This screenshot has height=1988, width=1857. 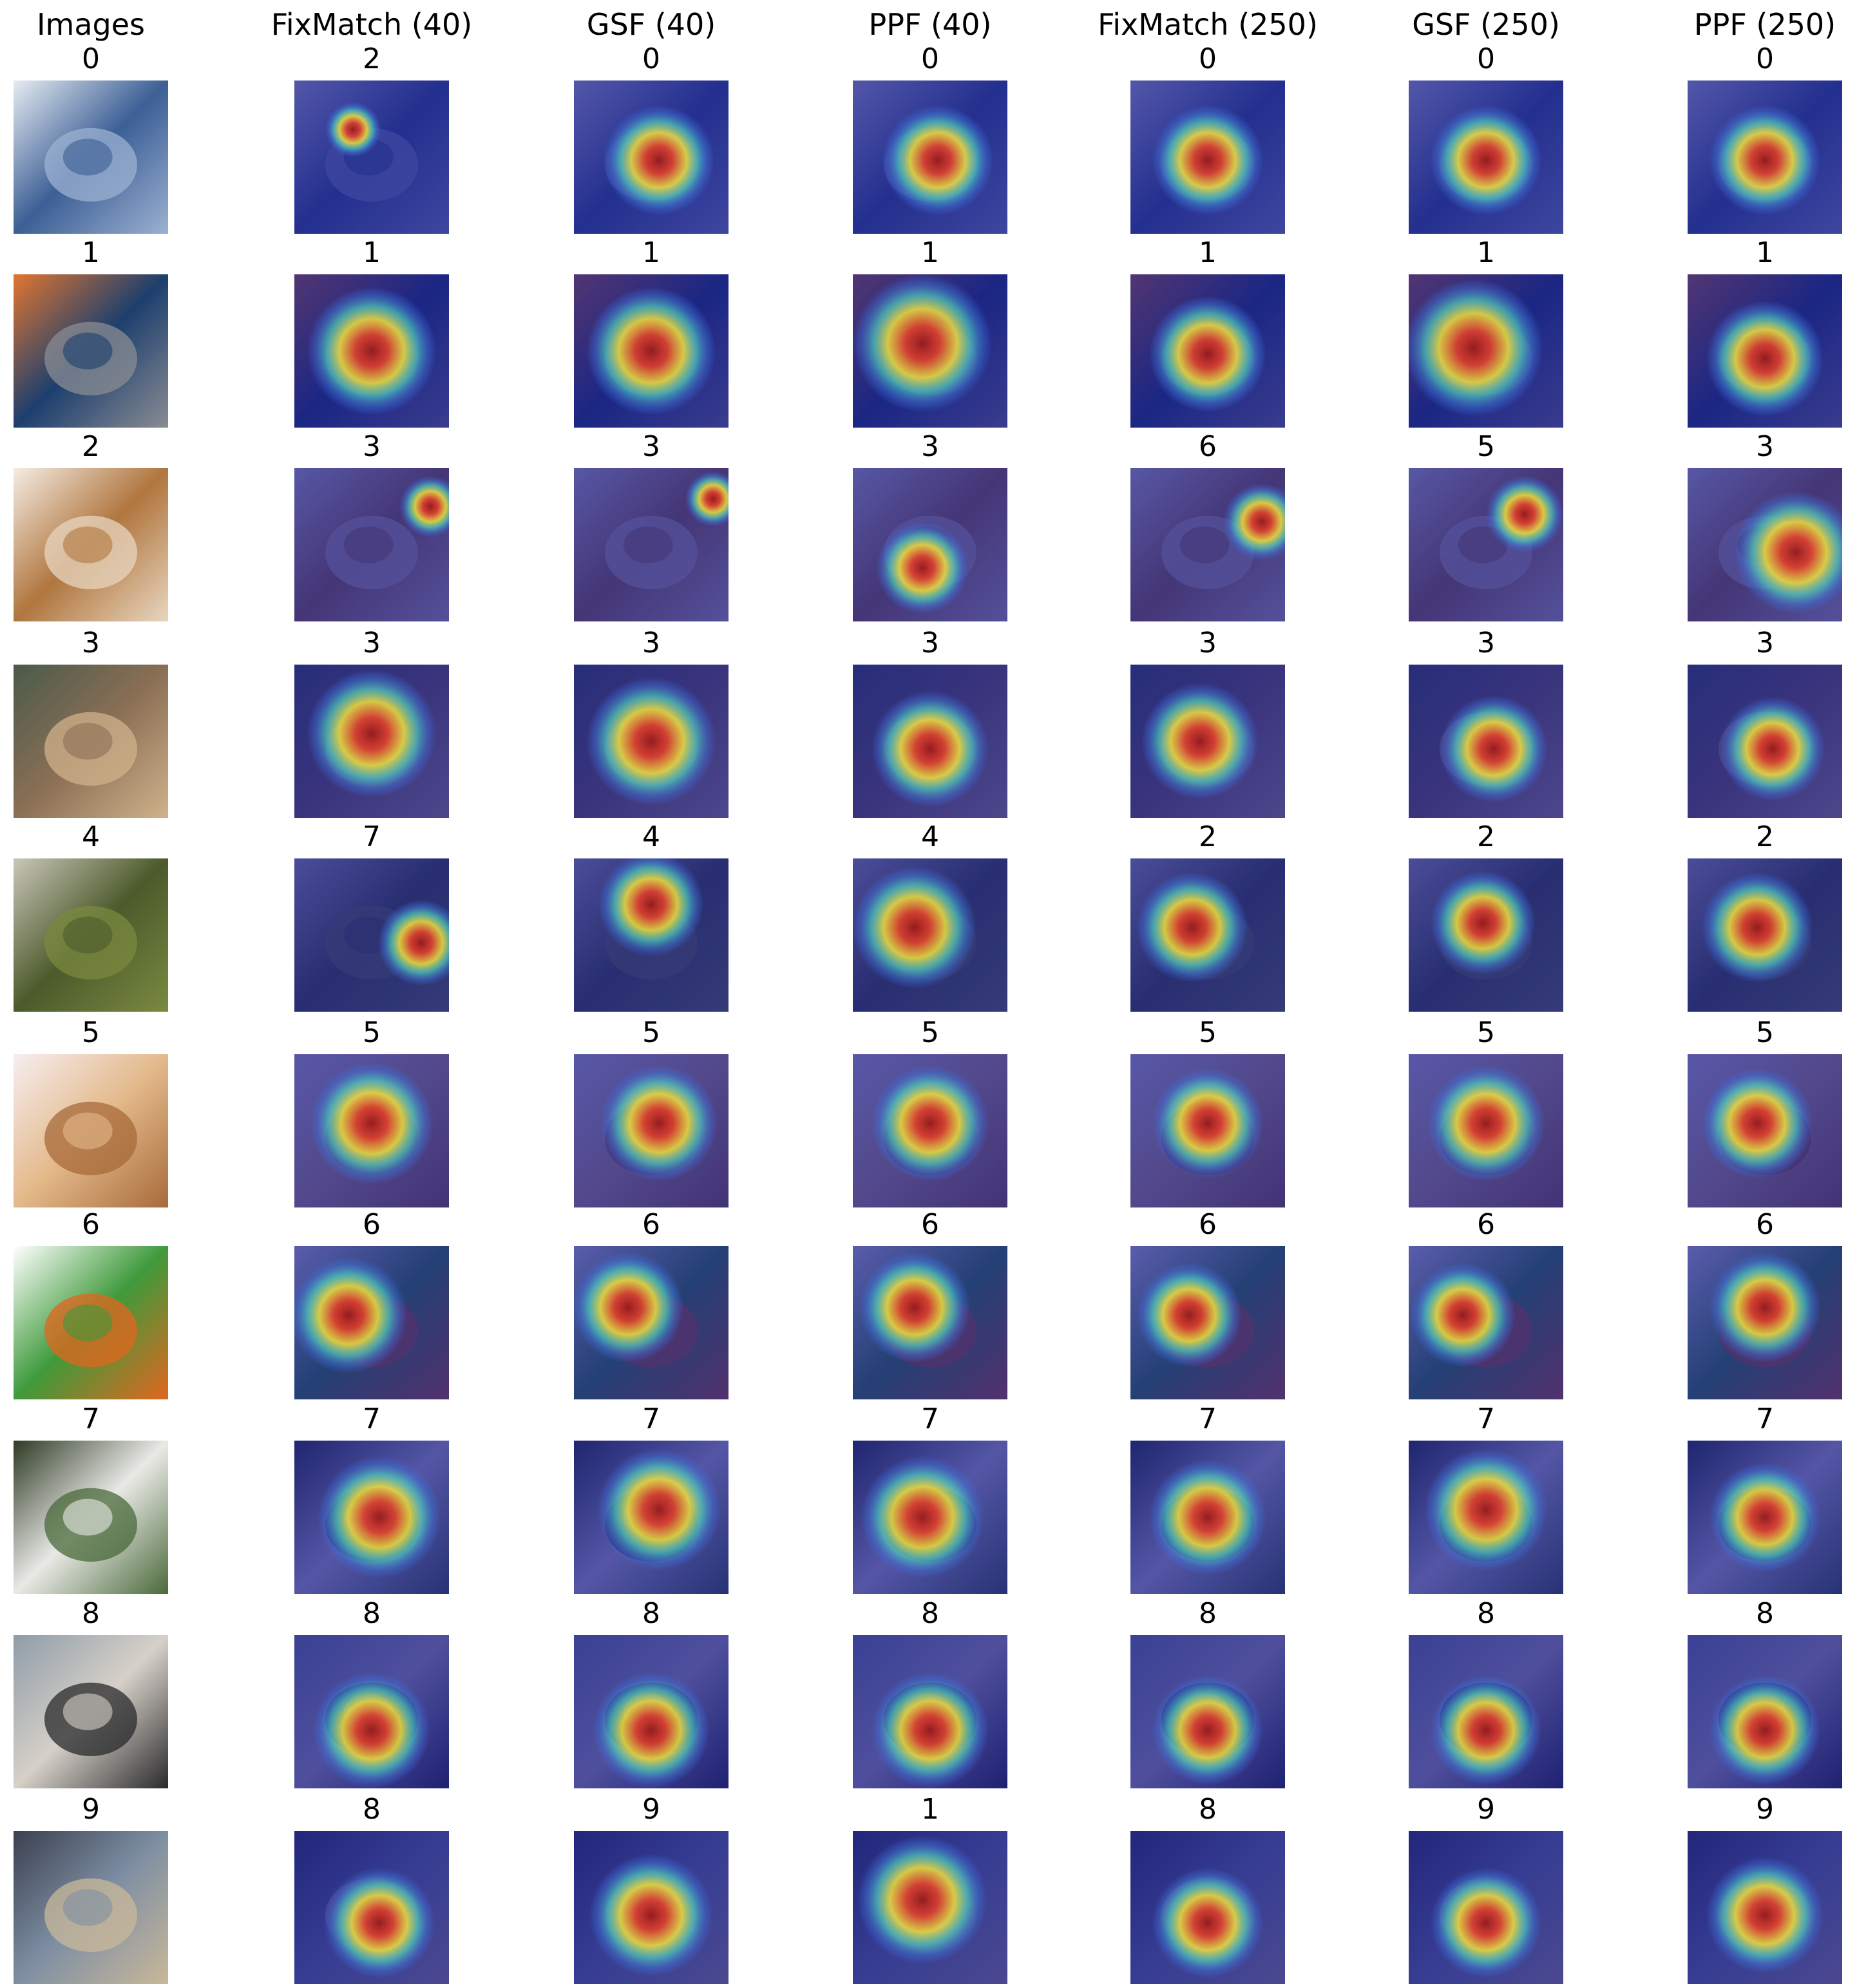 I want to click on true-class-label: 6, so click(x=91, y=1225).